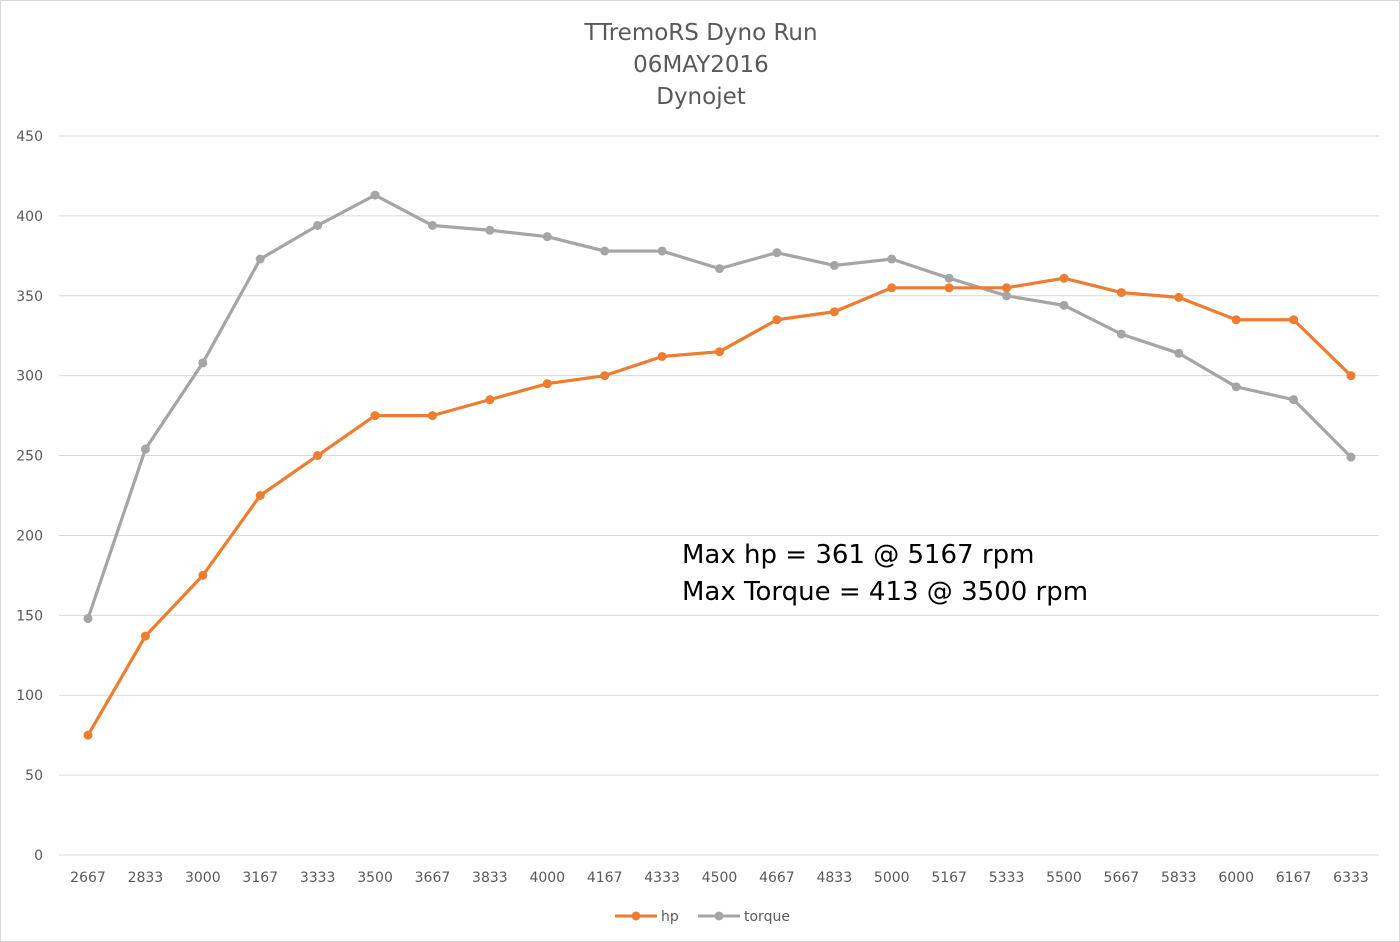 Image resolution: width=1400 pixels, height=942 pixels. What do you see at coordinates (490, 878) in the screenshot?
I see `x-tick-label: 3833` at bounding box center [490, 878].